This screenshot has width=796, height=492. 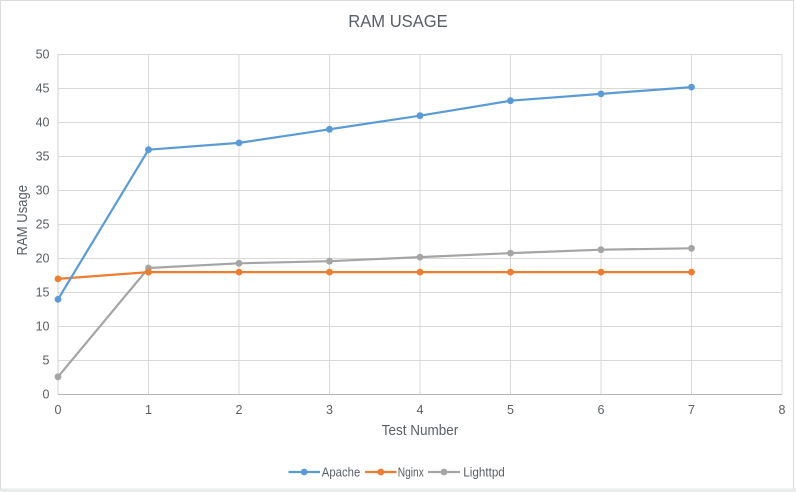 What do you see at coordinates (43, 122) in the screenshot?
I see `svg-text: 40` at bounding box center [43, 122].